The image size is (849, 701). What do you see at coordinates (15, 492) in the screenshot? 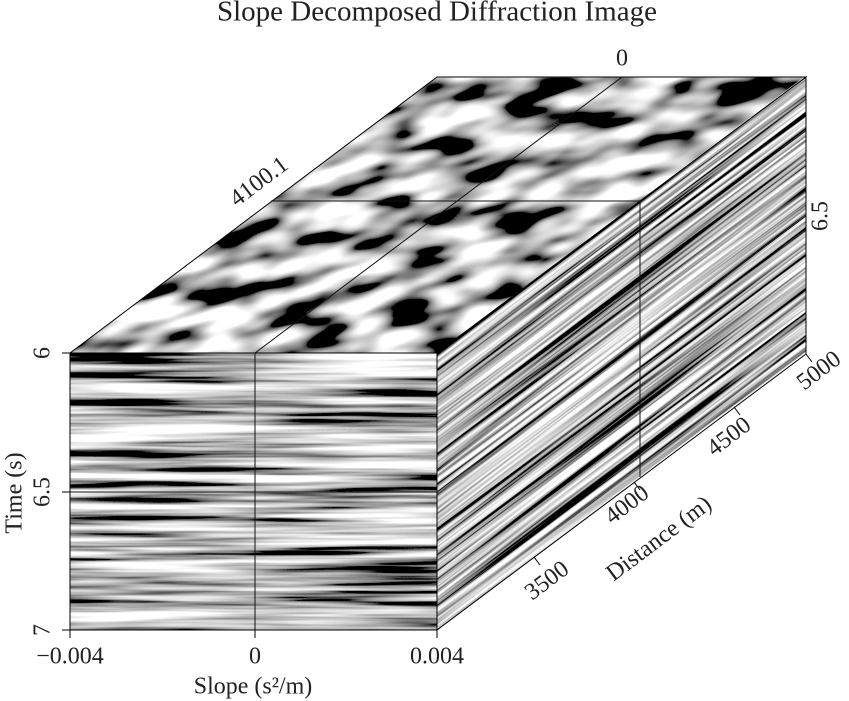
I see `y-axis-label: Time (s)` at bounding box center [15, 492].